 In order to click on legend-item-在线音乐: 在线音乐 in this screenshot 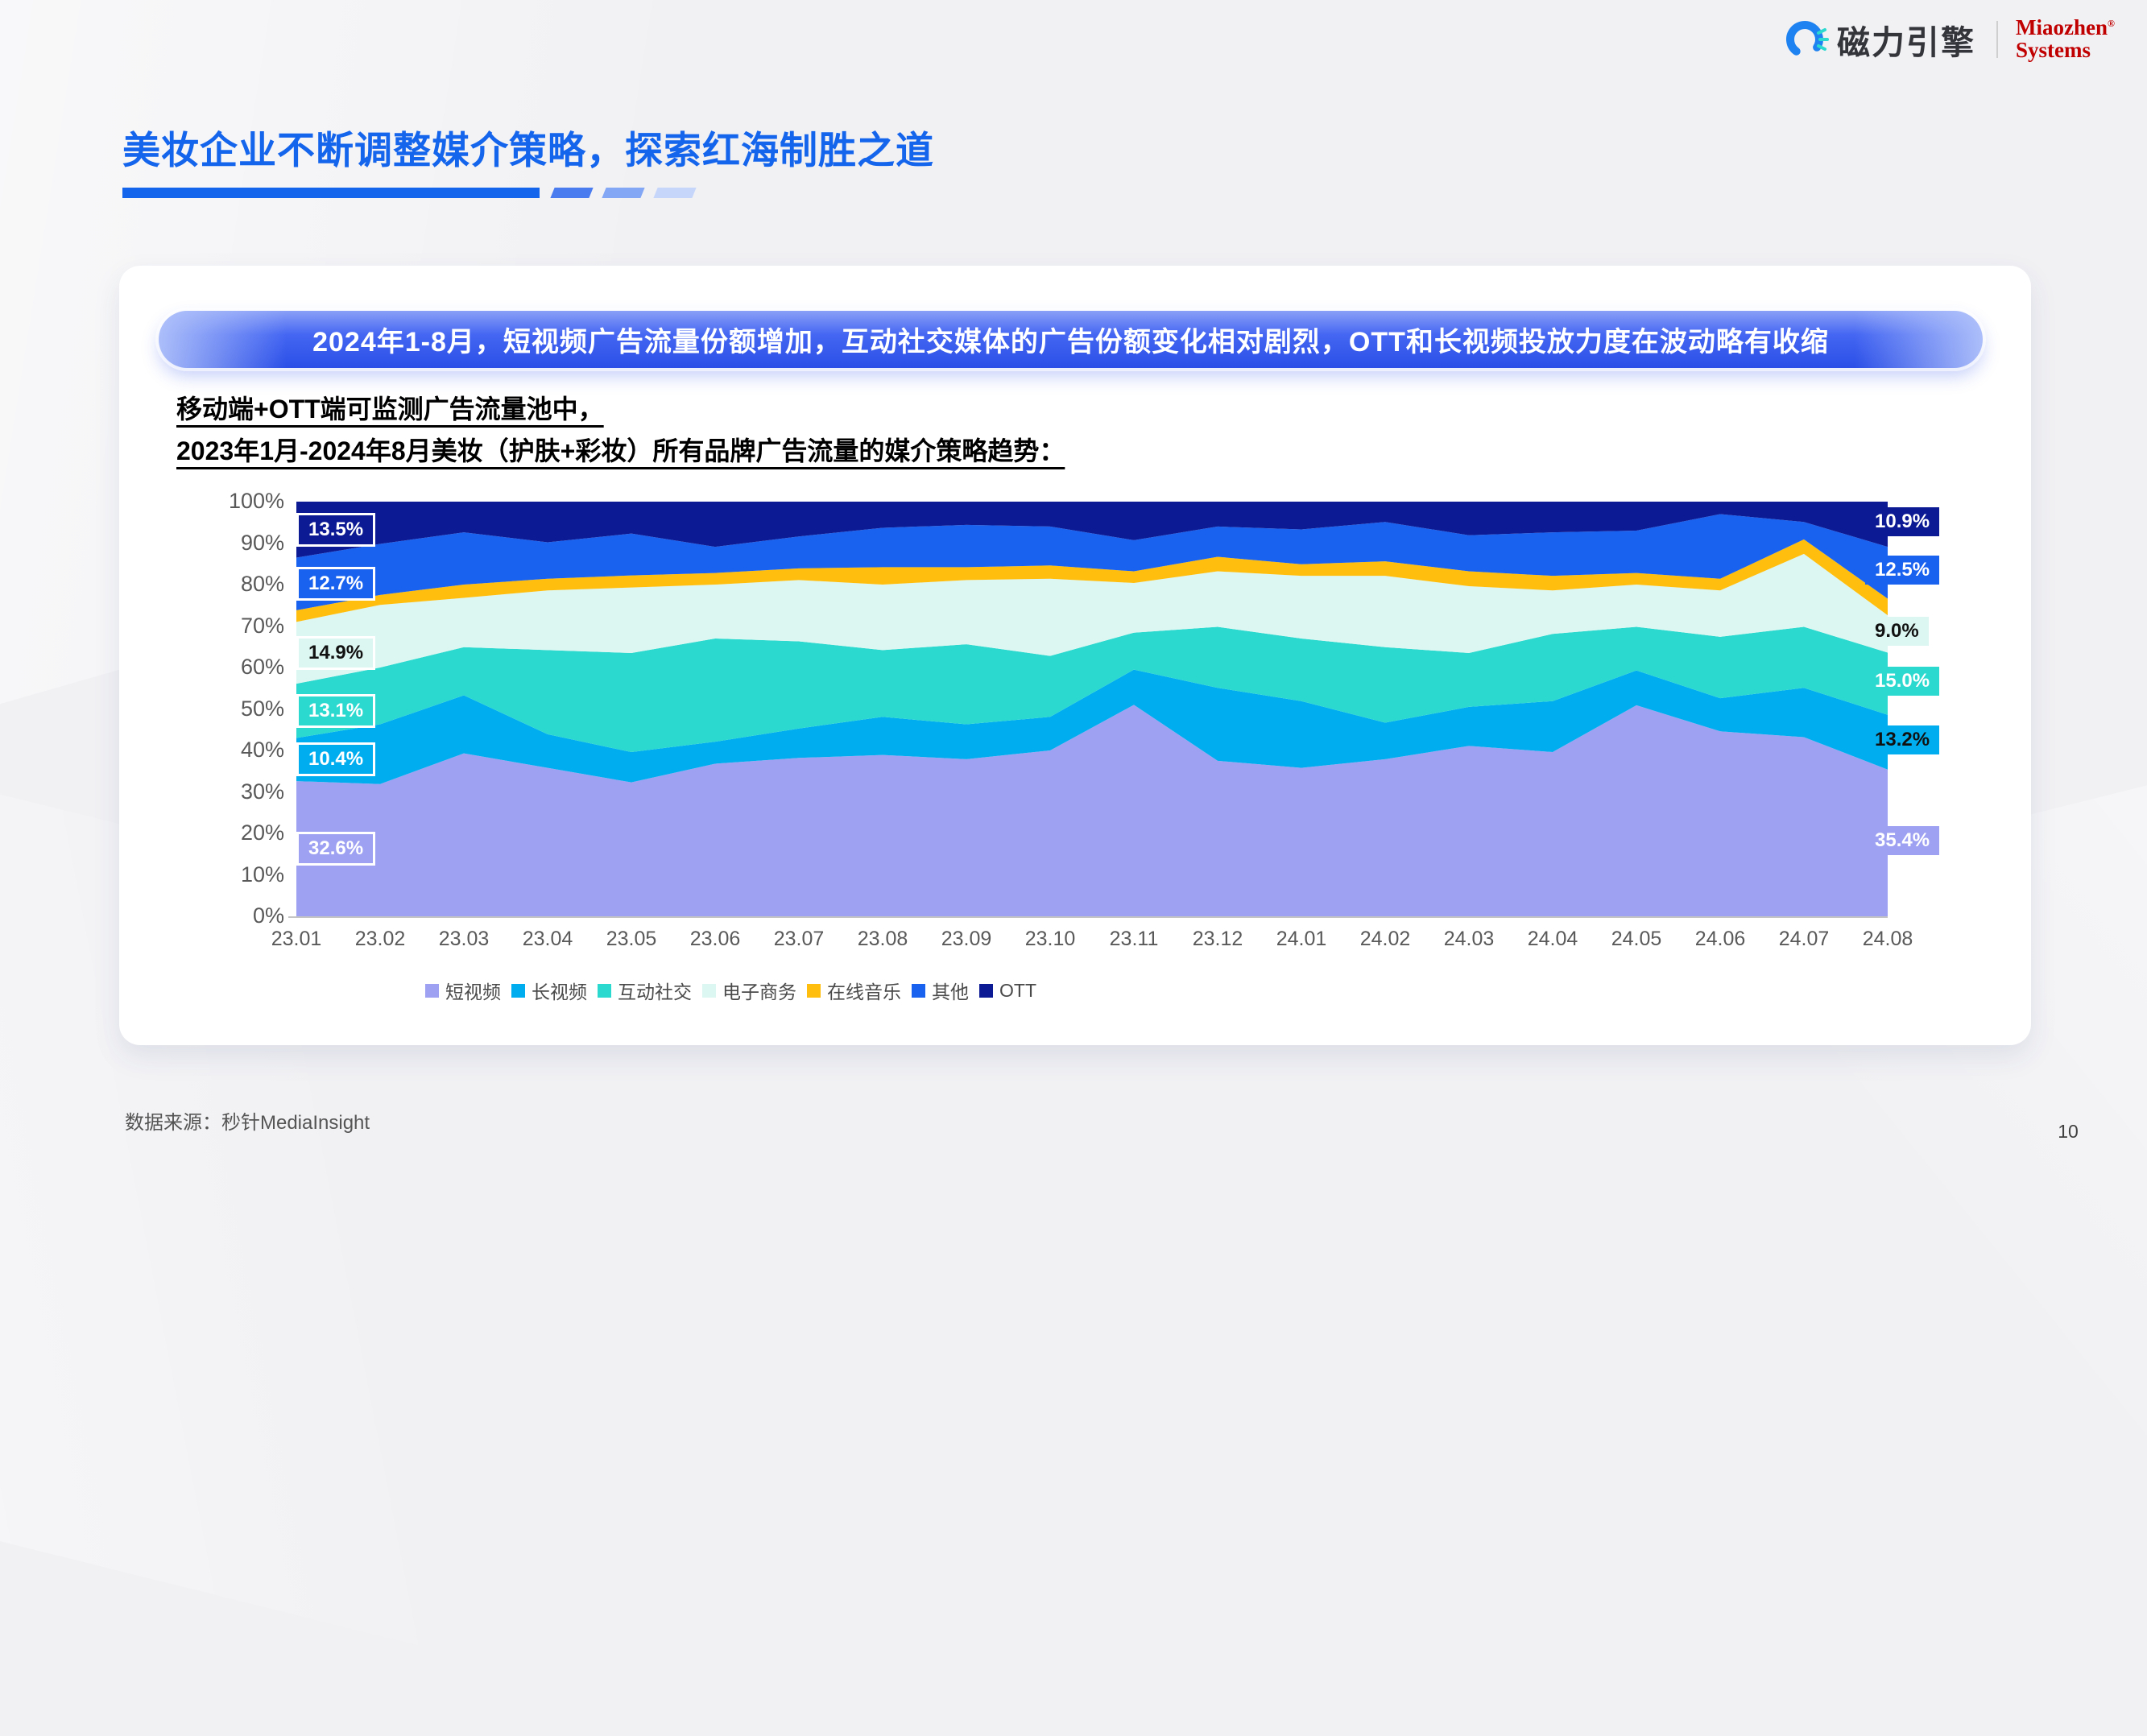, I will do `click(854, 991)`.